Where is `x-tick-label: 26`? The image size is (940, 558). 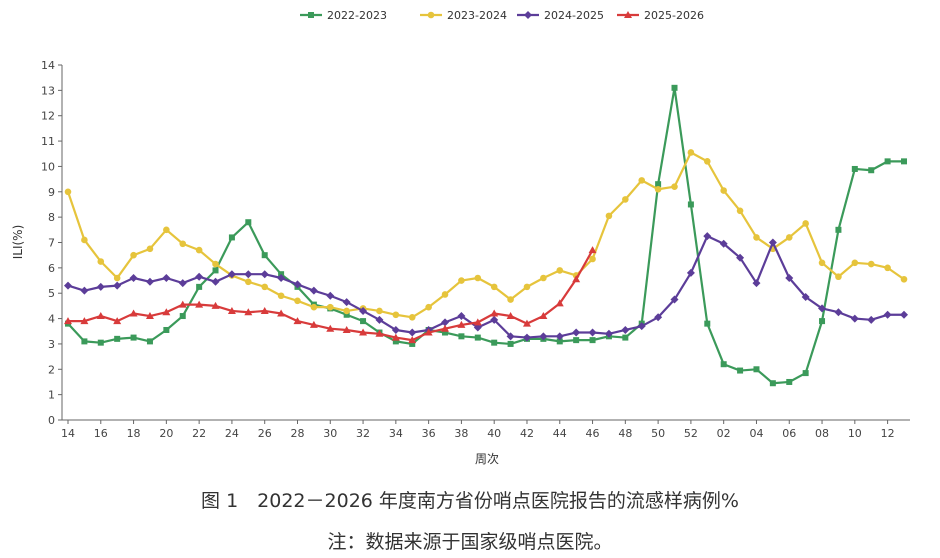 x-tick-label: 26 is located at coordinates (265, 433).